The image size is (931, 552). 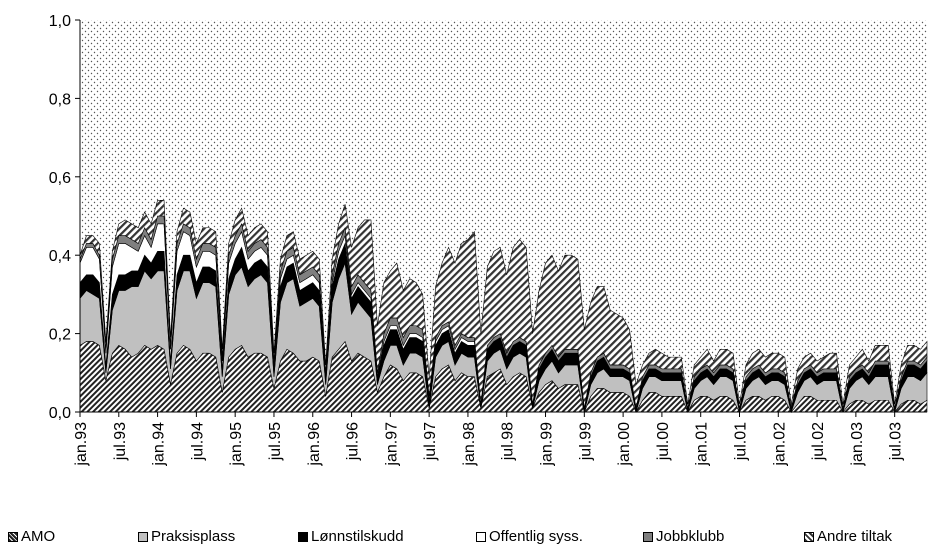 What do you see at coordinates (193, 536) in the screenshot?
I see `legend-label: Praksisplass` at bounding box center [193, 536].